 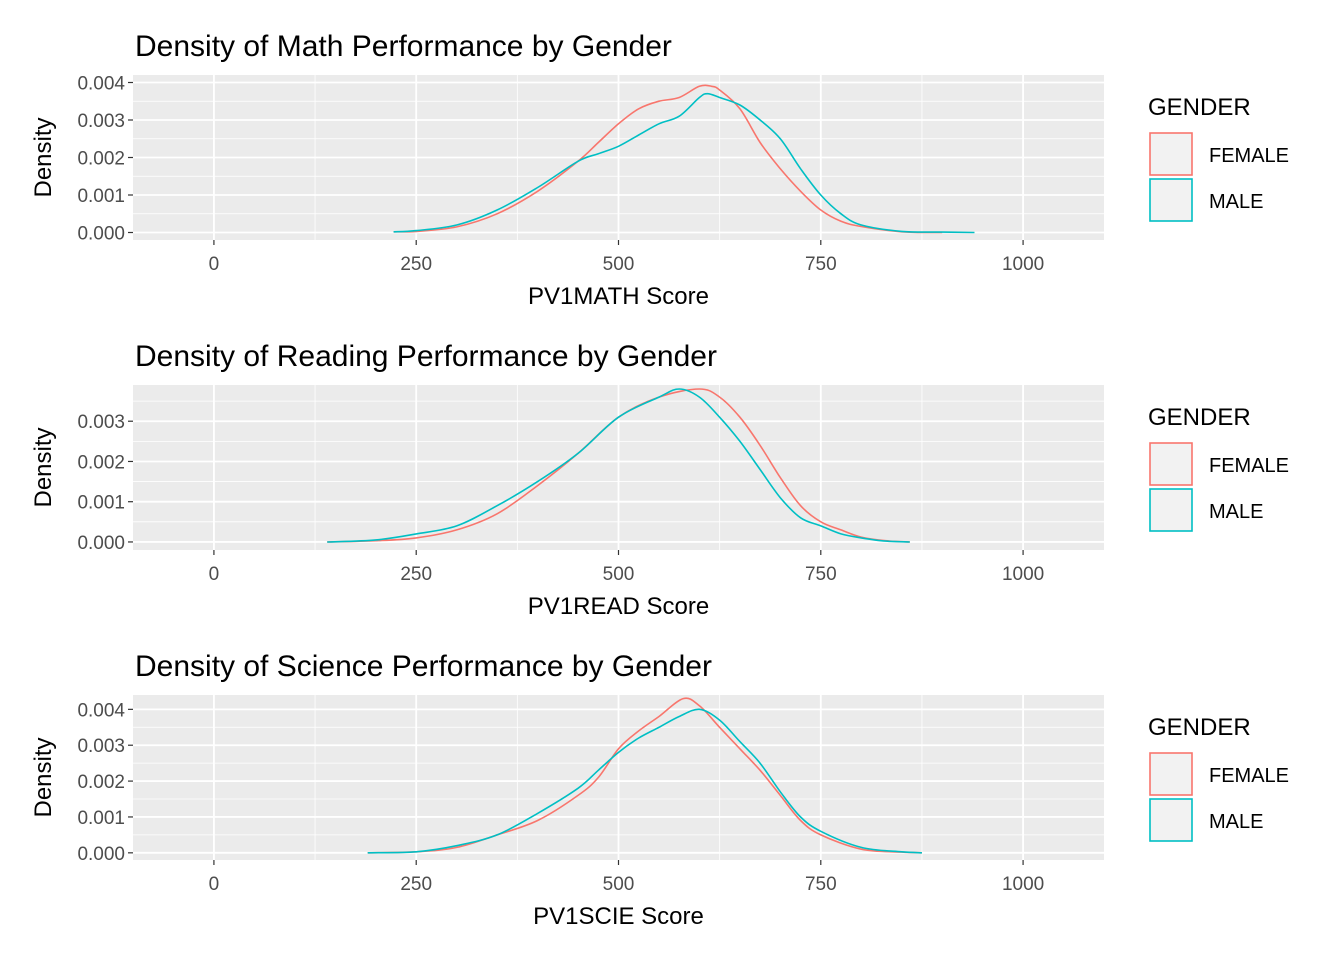 What do you see at coordinates (618, 606) in the screenshot?
I see `x-axis-title: PV1READ Score` at bounding box center [618, 606].